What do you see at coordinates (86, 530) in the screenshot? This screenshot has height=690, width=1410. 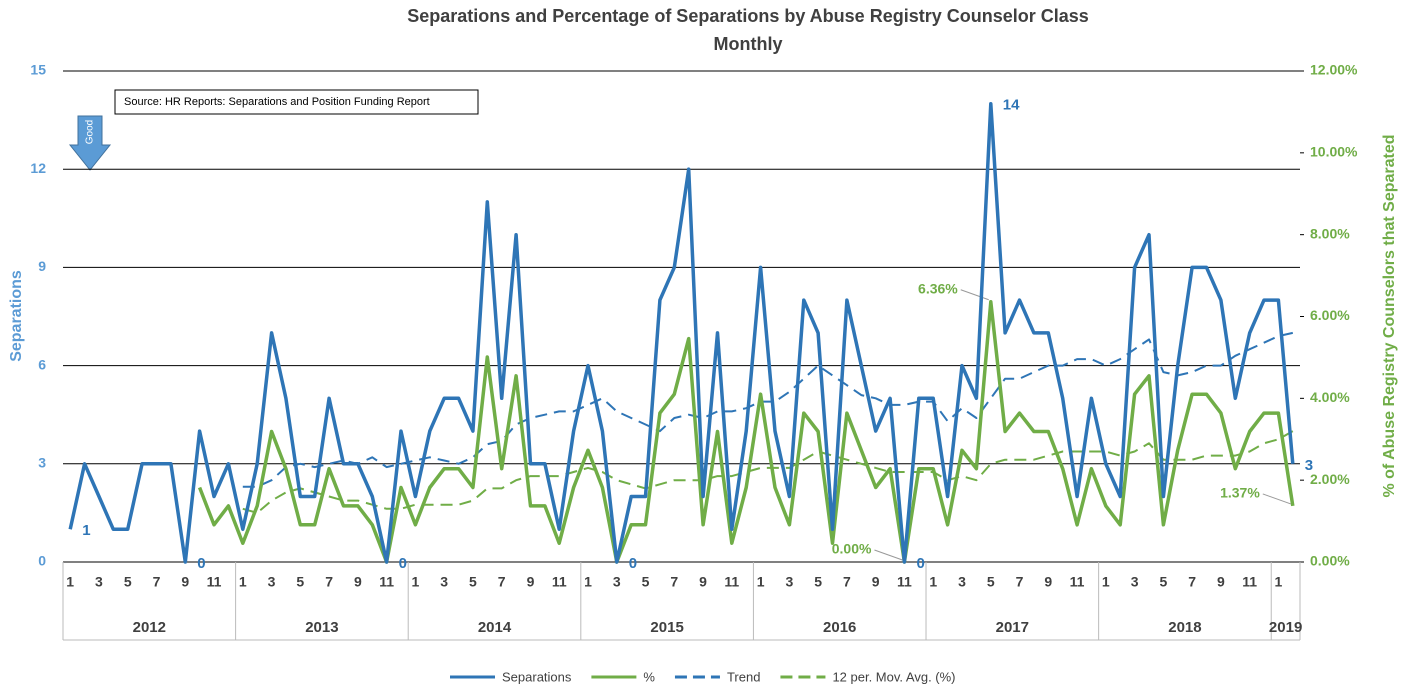 I see `data-label: 1` at bounding box center [86, 530].